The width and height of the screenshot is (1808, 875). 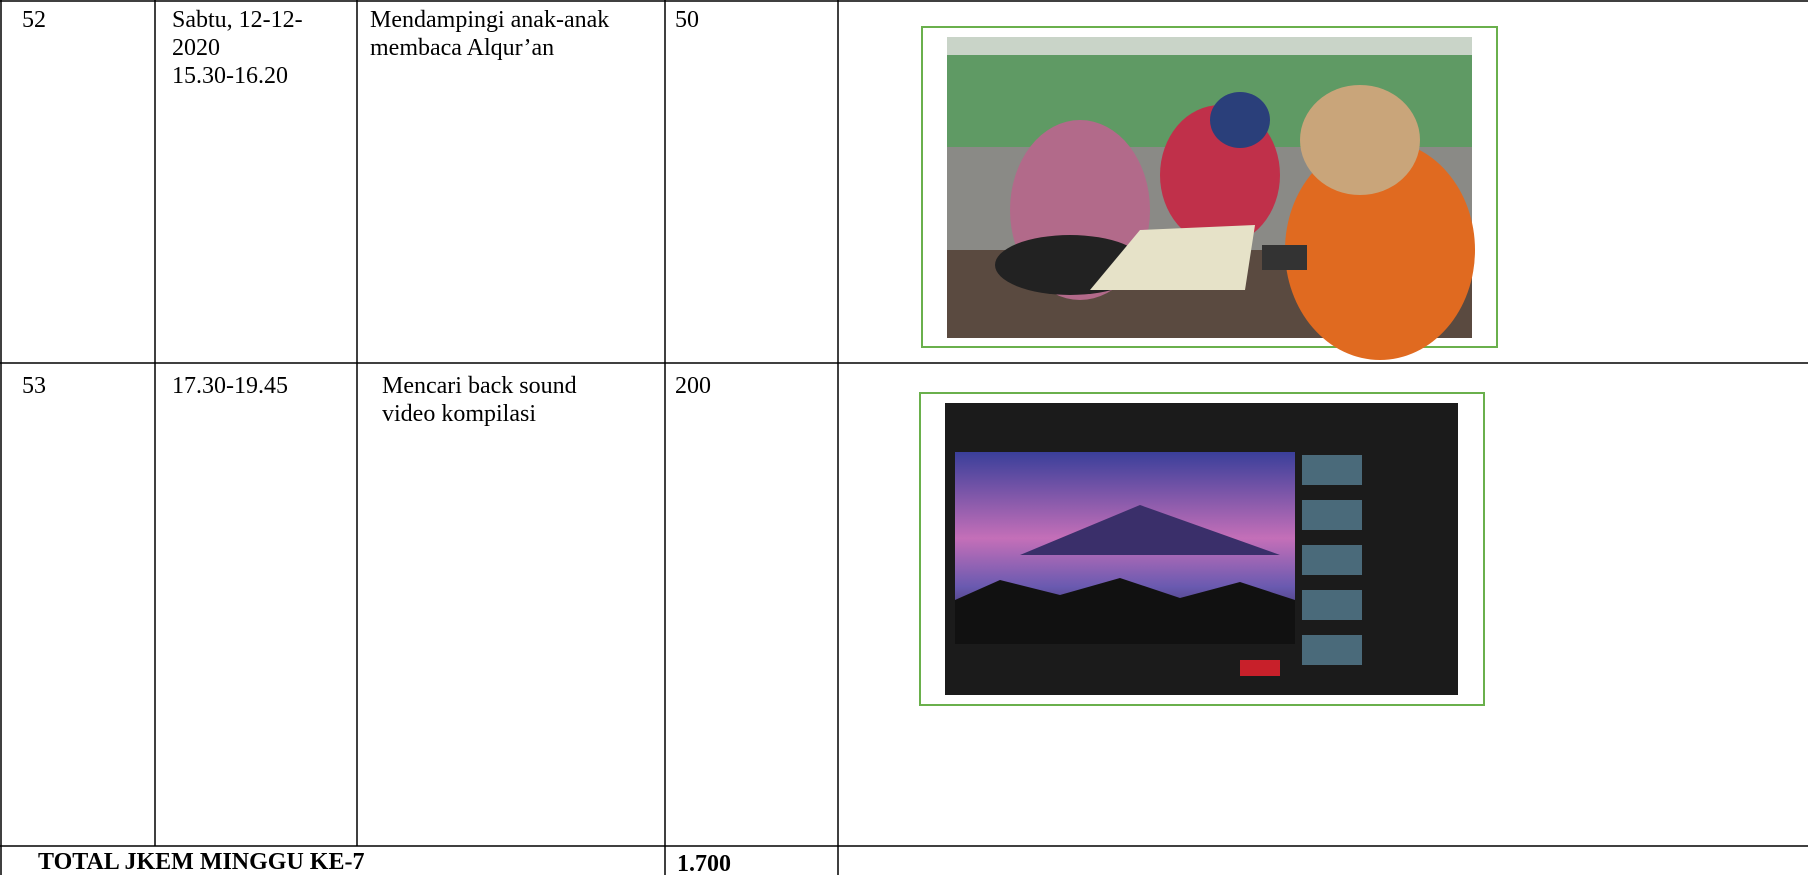 What do you see at coordinates (704, 863) in the screenshot?
I see `total-value: 1.700` at bounding box center [704, 863].